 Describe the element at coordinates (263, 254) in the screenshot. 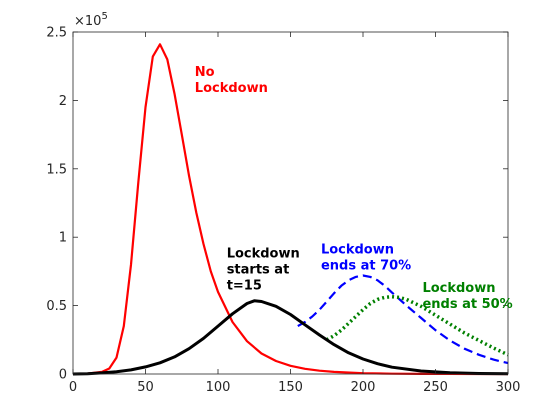

I see `annotation-lockdown-starts-at-t-15: Lockdown` at that location.